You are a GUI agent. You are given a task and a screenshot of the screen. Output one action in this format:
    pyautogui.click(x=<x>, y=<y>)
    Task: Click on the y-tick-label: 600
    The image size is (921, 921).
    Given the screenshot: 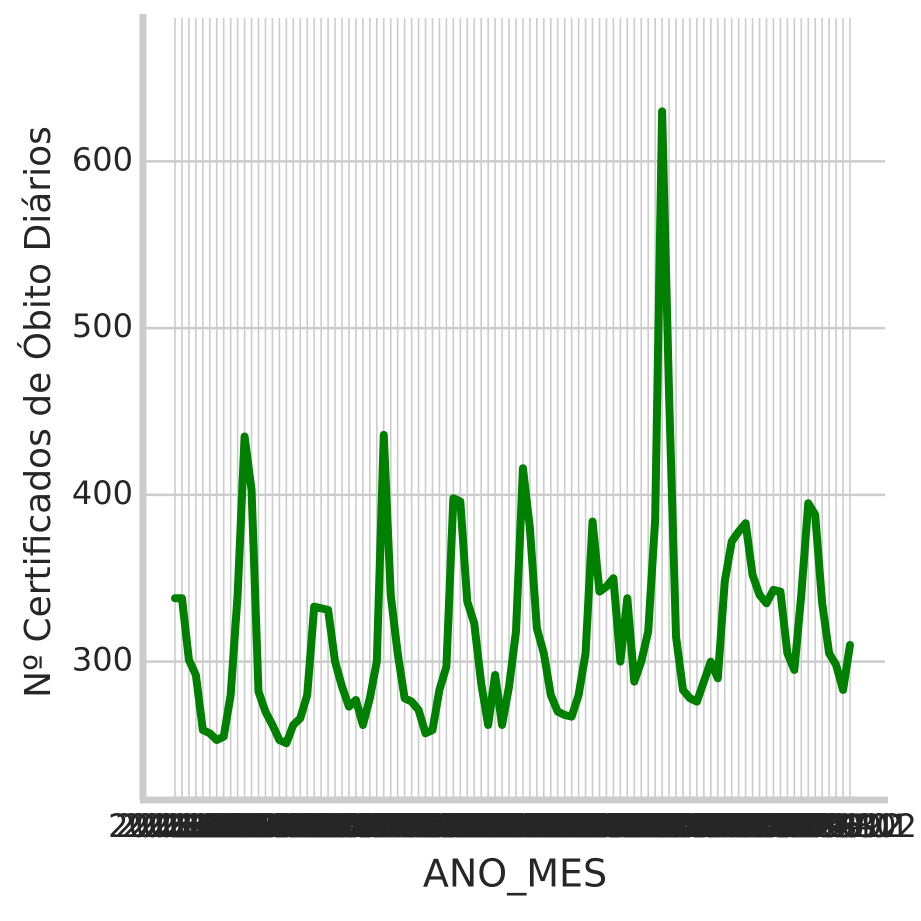 What is the action you would take?
    pyautogui.click(x=102, y=159)
    